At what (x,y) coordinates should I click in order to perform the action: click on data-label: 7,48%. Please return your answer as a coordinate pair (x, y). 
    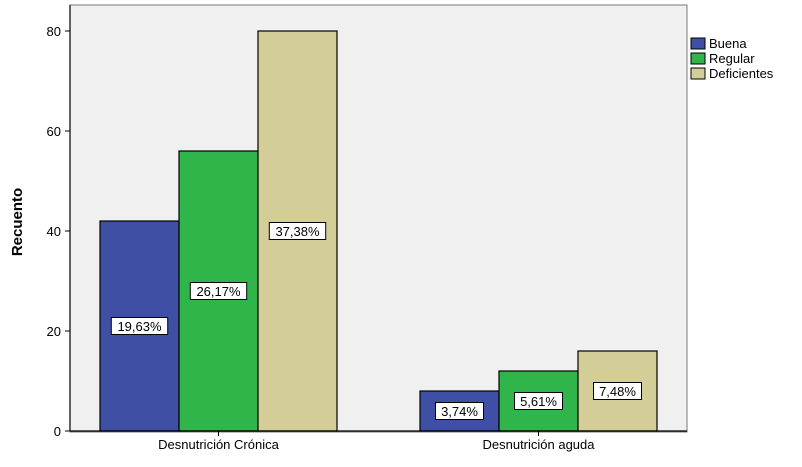
    Looking at the image, I should click on (617, 391).